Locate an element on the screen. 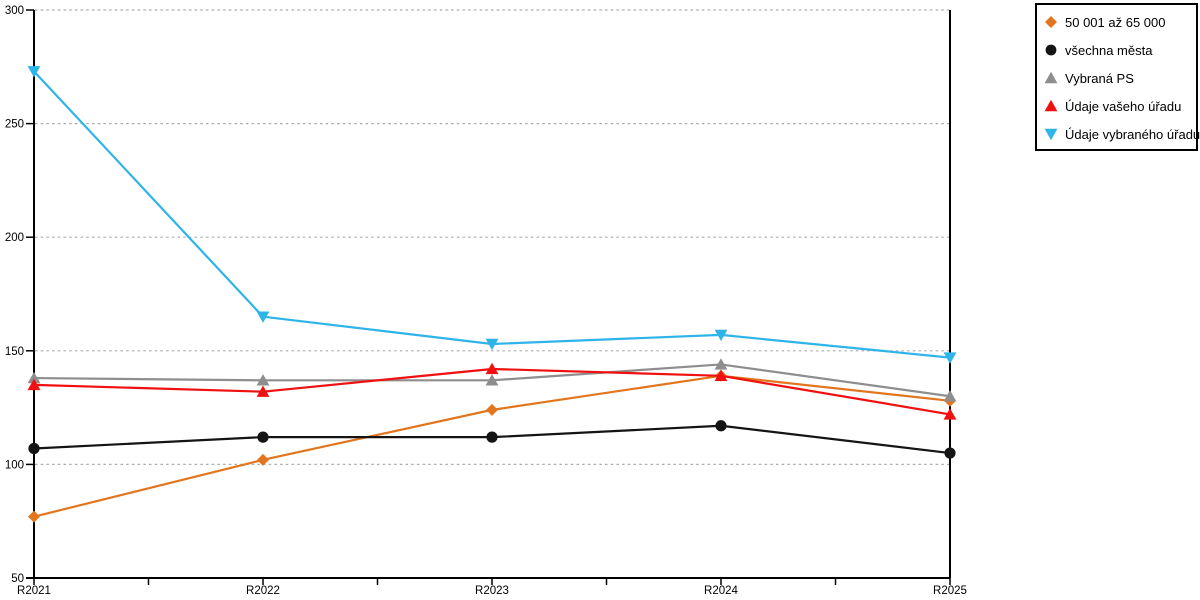 The height and width of the screenshot is (600, 1200). legend-label: Údaje vašeho úřadu is located at coordinates (1123, 106).